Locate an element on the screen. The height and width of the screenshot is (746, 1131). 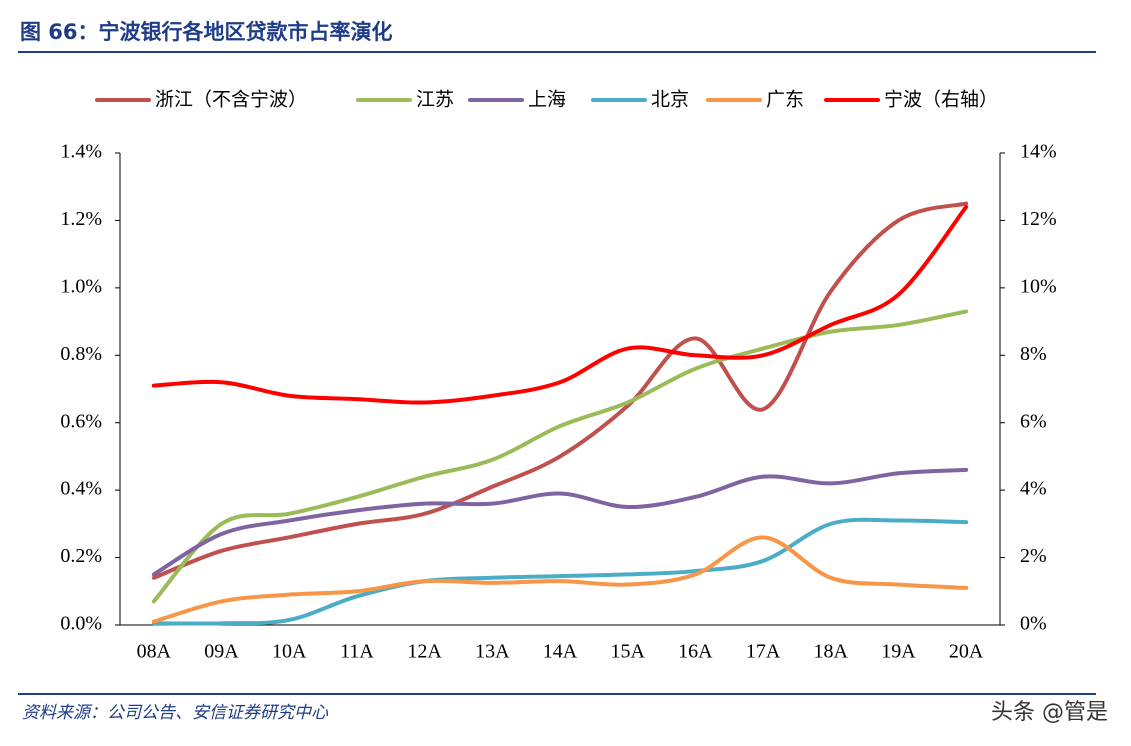
x-tick-label: 10A is located at coordinates (289, 652).